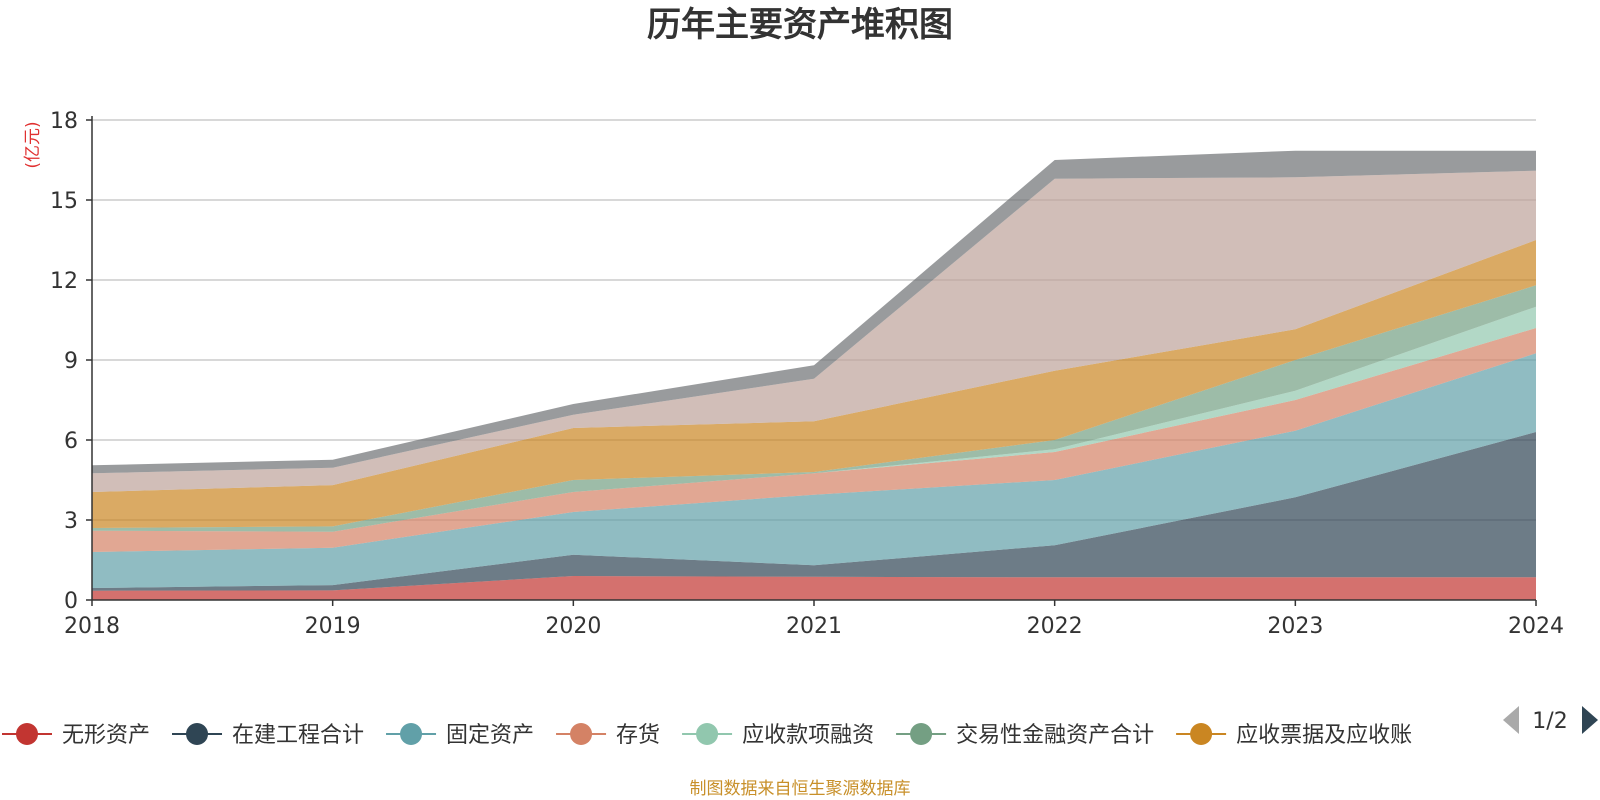 This screenshot has width=1600, height=800. I want to click on y-tick-label: 0, so click(71, 601).